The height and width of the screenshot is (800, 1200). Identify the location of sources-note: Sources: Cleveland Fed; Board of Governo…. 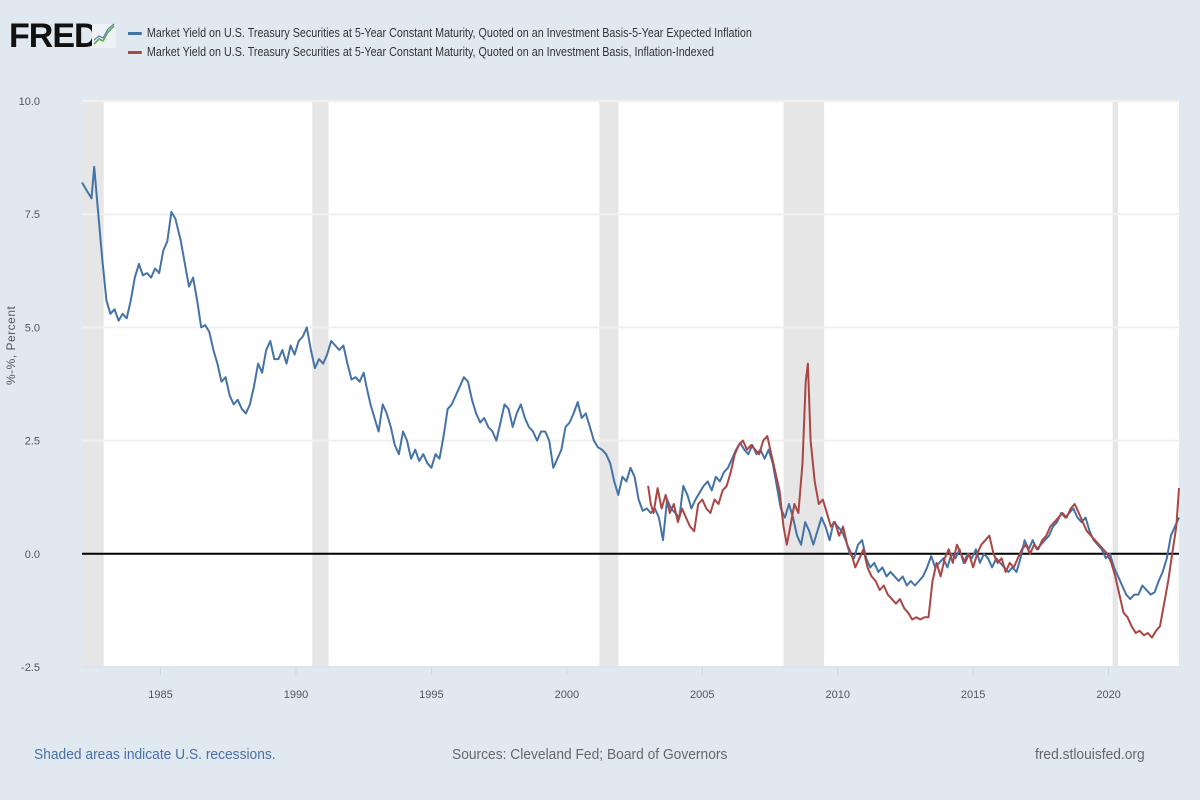
(590, 754).